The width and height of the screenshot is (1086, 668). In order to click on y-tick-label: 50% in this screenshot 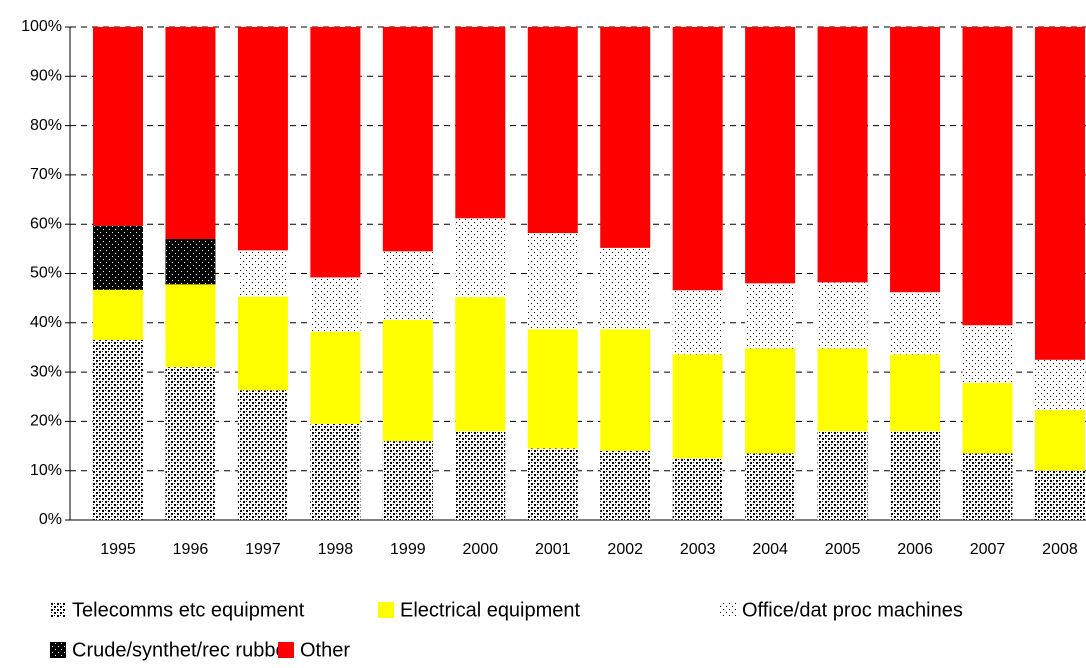, I will do `click(46, 273)`.